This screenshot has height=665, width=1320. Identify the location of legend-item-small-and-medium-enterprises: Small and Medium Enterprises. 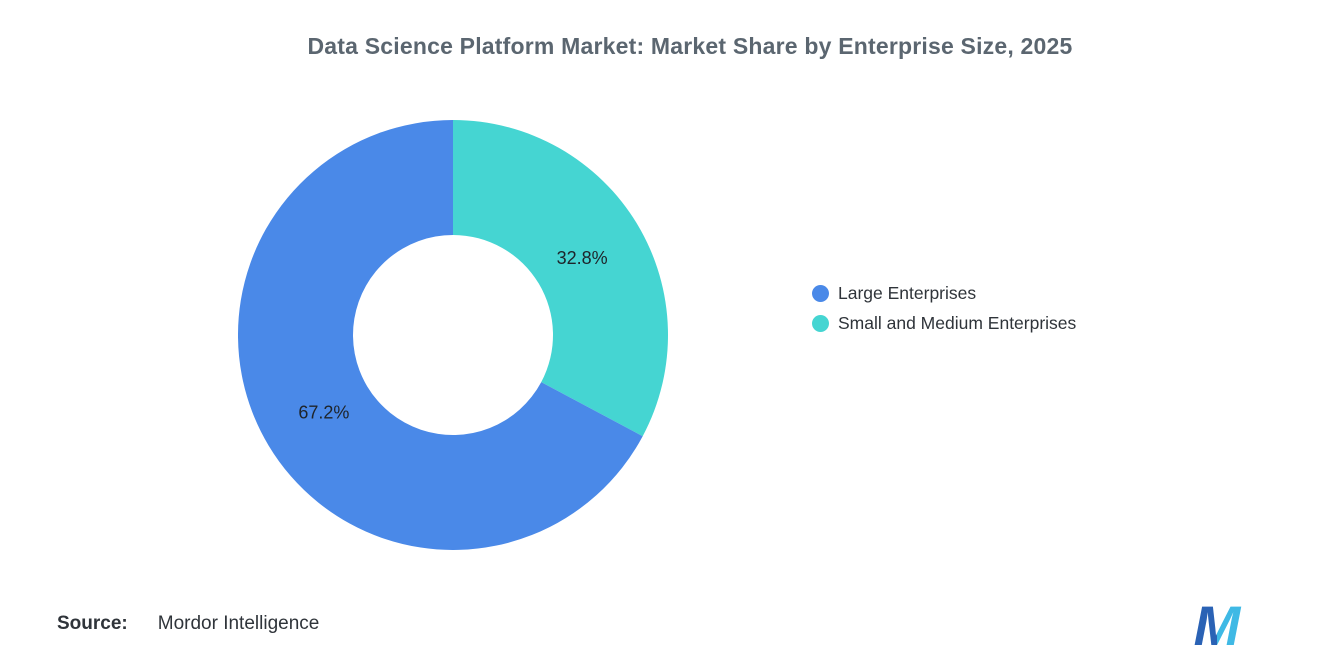
(944, 323).